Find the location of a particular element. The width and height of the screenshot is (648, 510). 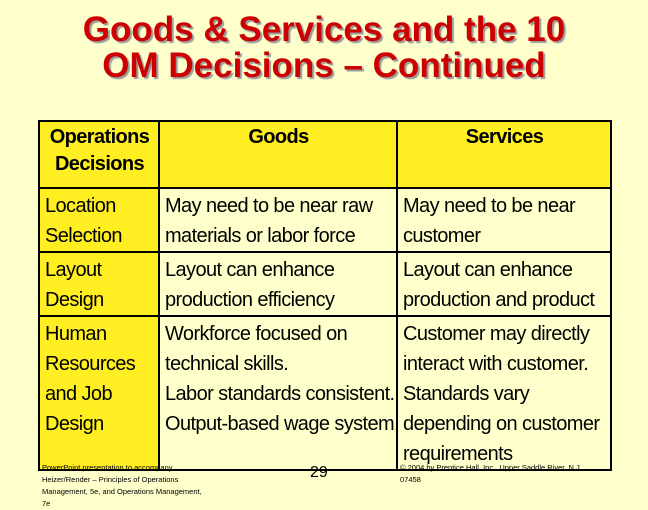

header-services: Services is located at coordinates (504, 154).